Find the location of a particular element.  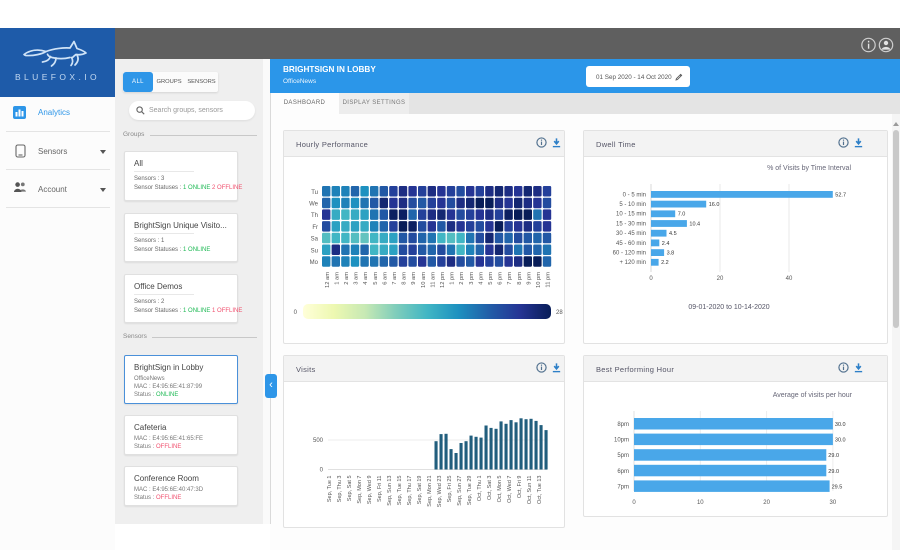

svg-text: 5 pm is located at coordinates (491, 278).